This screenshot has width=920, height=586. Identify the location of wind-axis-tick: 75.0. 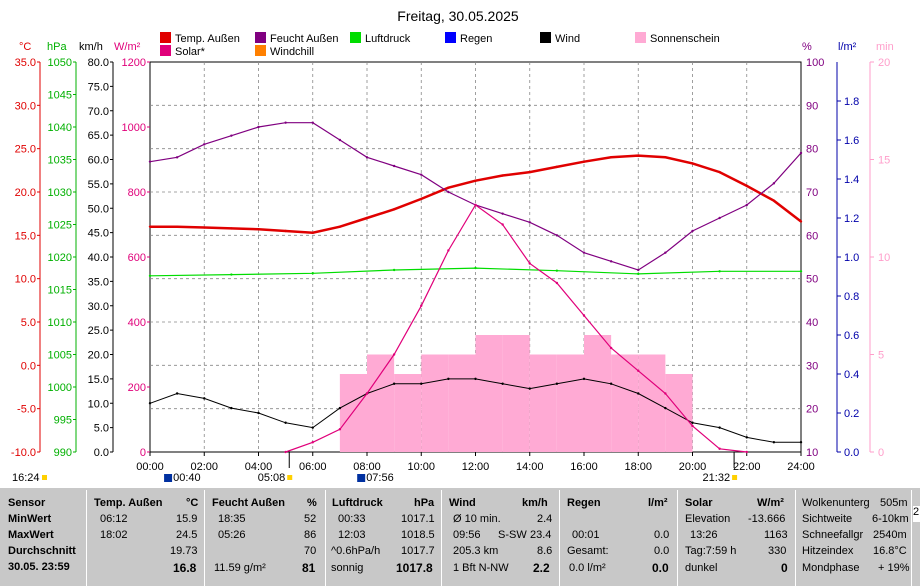
(98, 87).